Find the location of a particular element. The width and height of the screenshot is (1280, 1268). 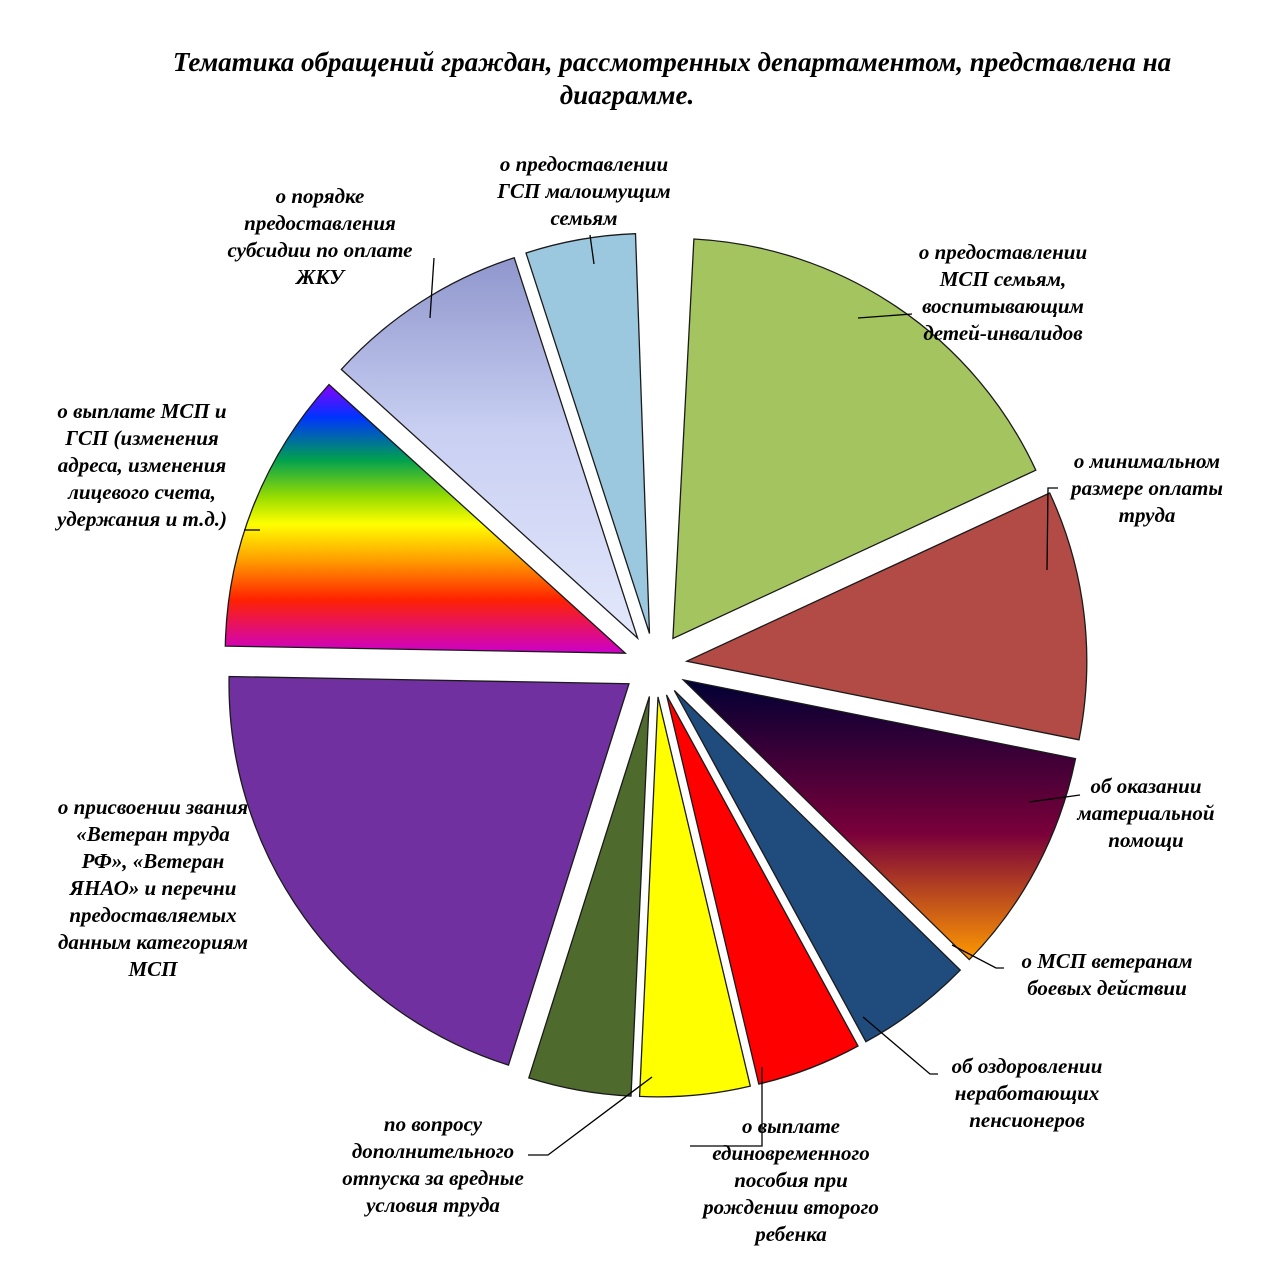

slice-label-11-line-1: о предоставлении is located at coordinates (584, 164).